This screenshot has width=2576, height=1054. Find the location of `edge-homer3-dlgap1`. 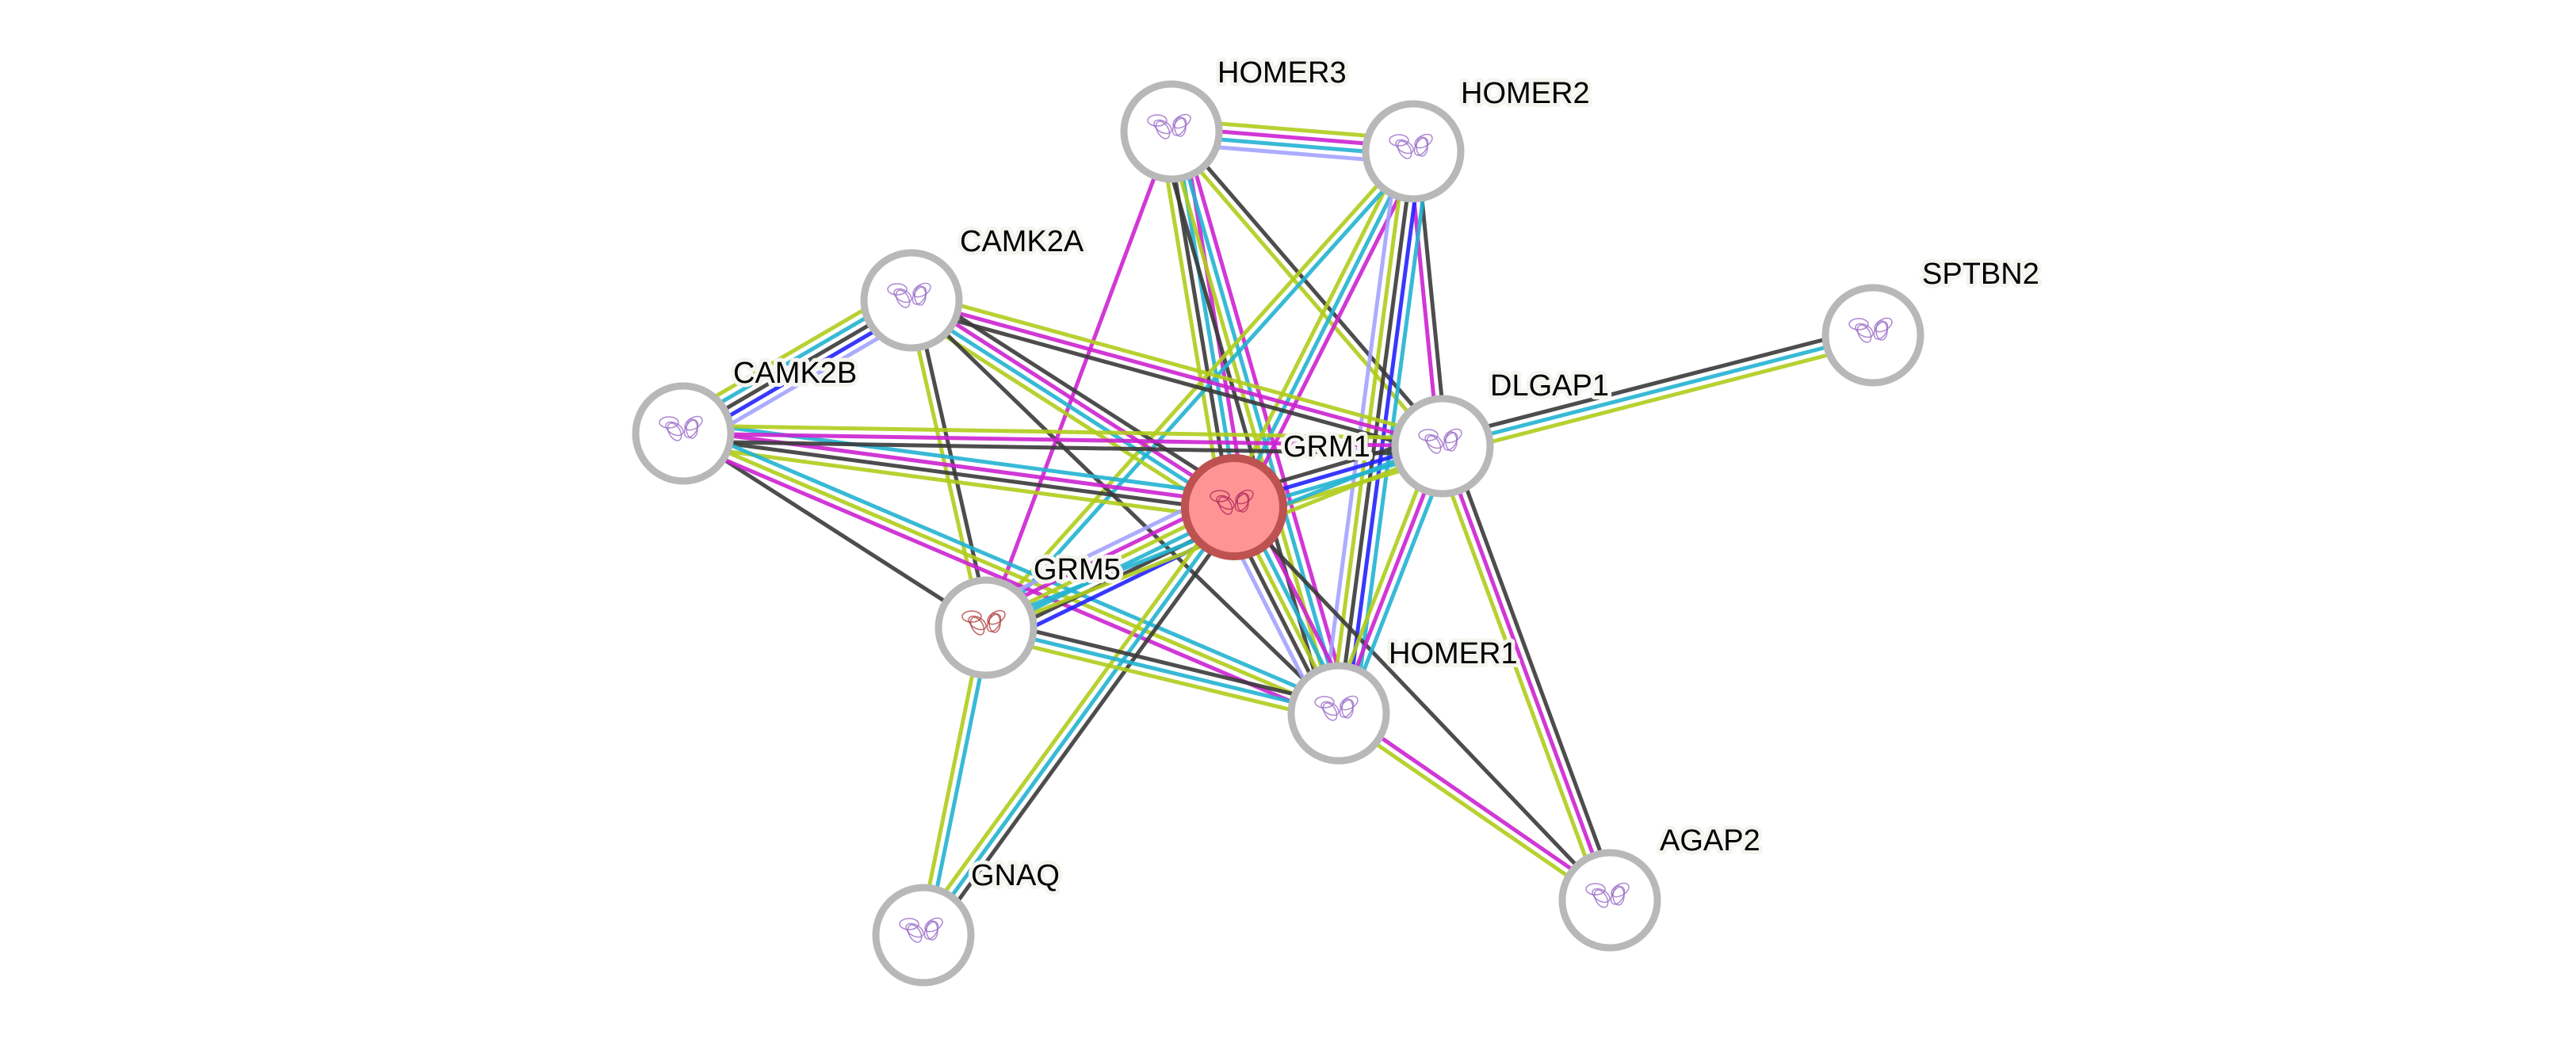

edge-homer3-dlgap1 is located at coordinates (1307, 289).